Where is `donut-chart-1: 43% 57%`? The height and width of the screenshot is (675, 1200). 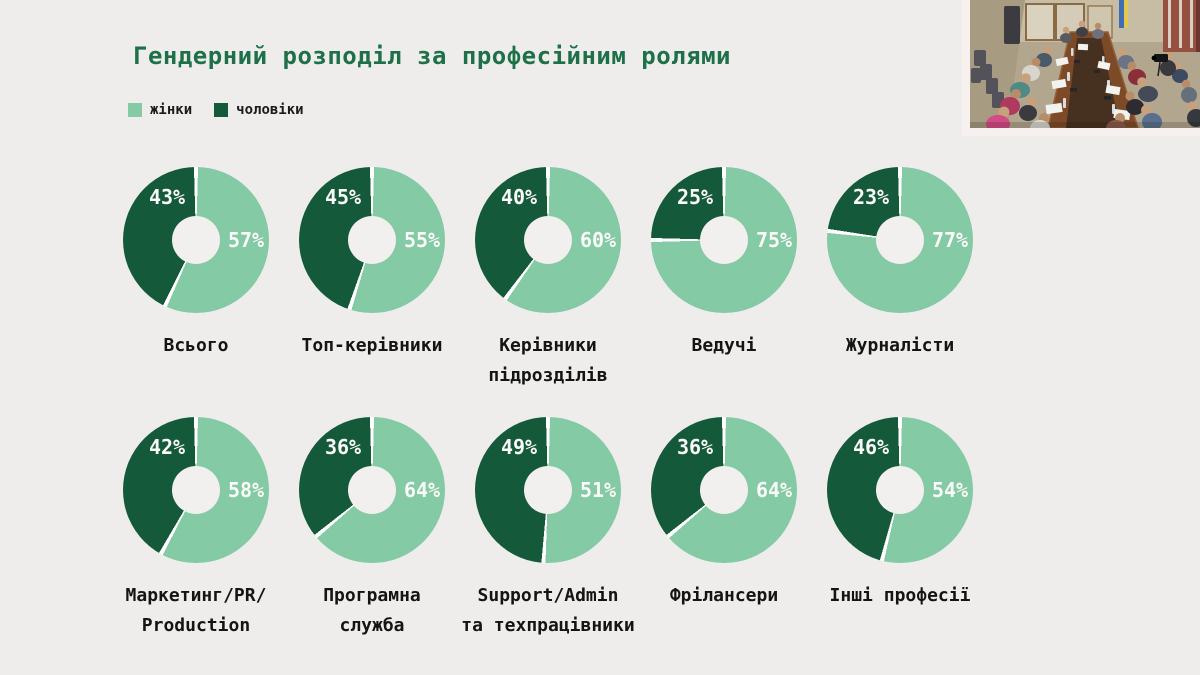 donut-chart-1: 43% 57% is located at coordinates (196, 240).